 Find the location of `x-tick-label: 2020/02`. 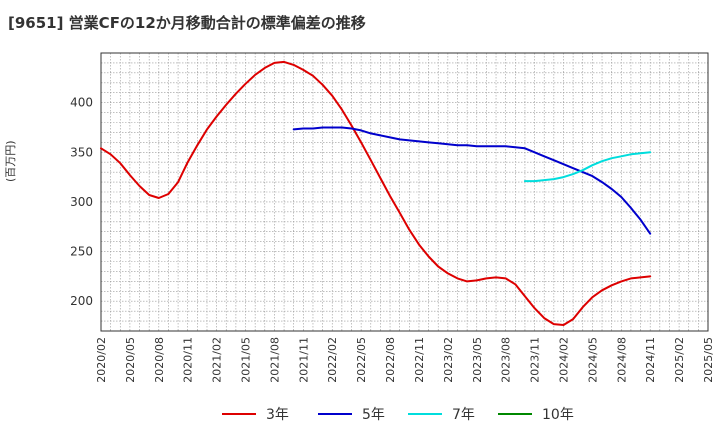

x-tick-label: 2020/02 is located at coordinates (101, 360).